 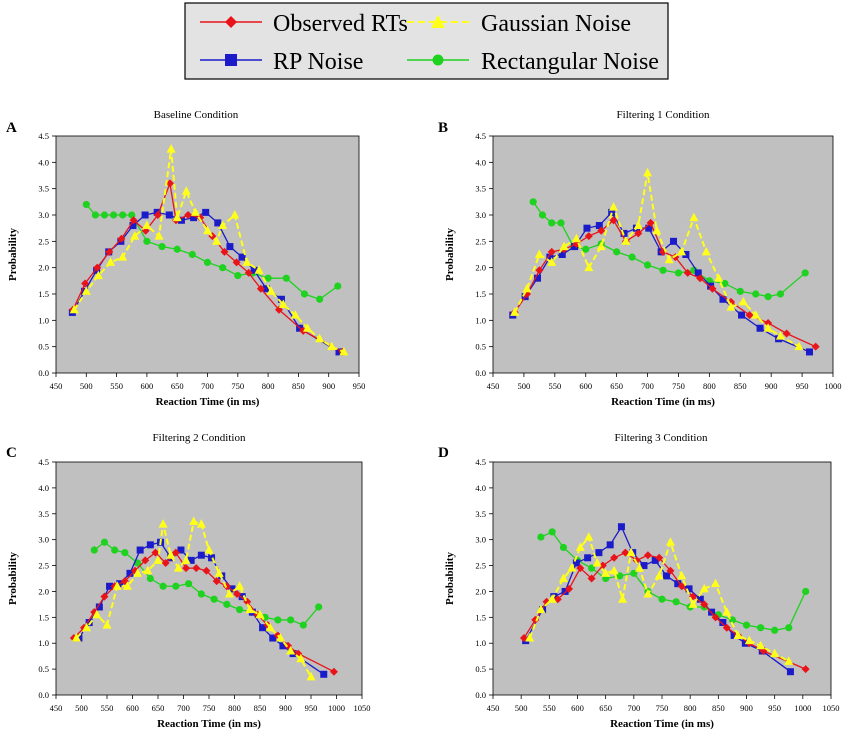 I want to click on x-tick-label: 900, so click(x=771, y=386).